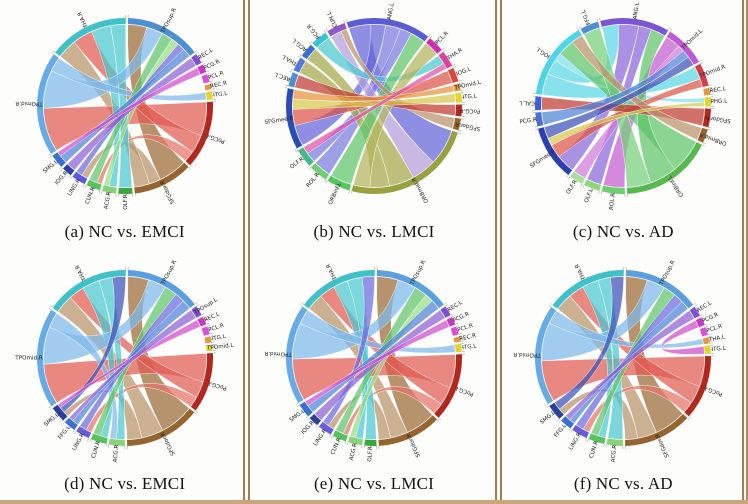  I want to click on node-label: ORBinf.L, so click(335, 193).